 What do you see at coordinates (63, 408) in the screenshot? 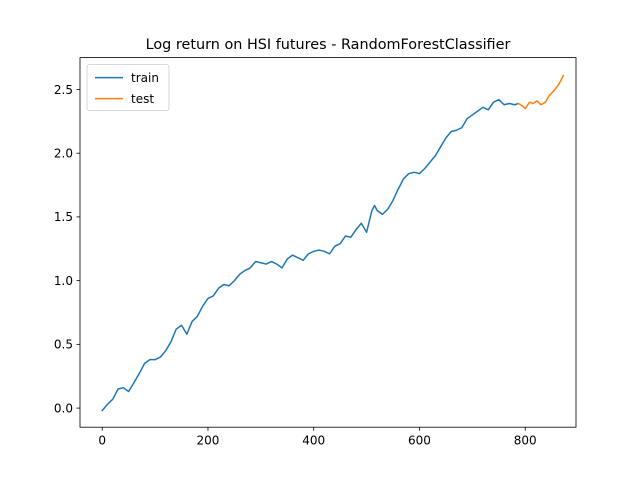
I see `y-tick-label: 0.0` at bounding box center [63, 408].